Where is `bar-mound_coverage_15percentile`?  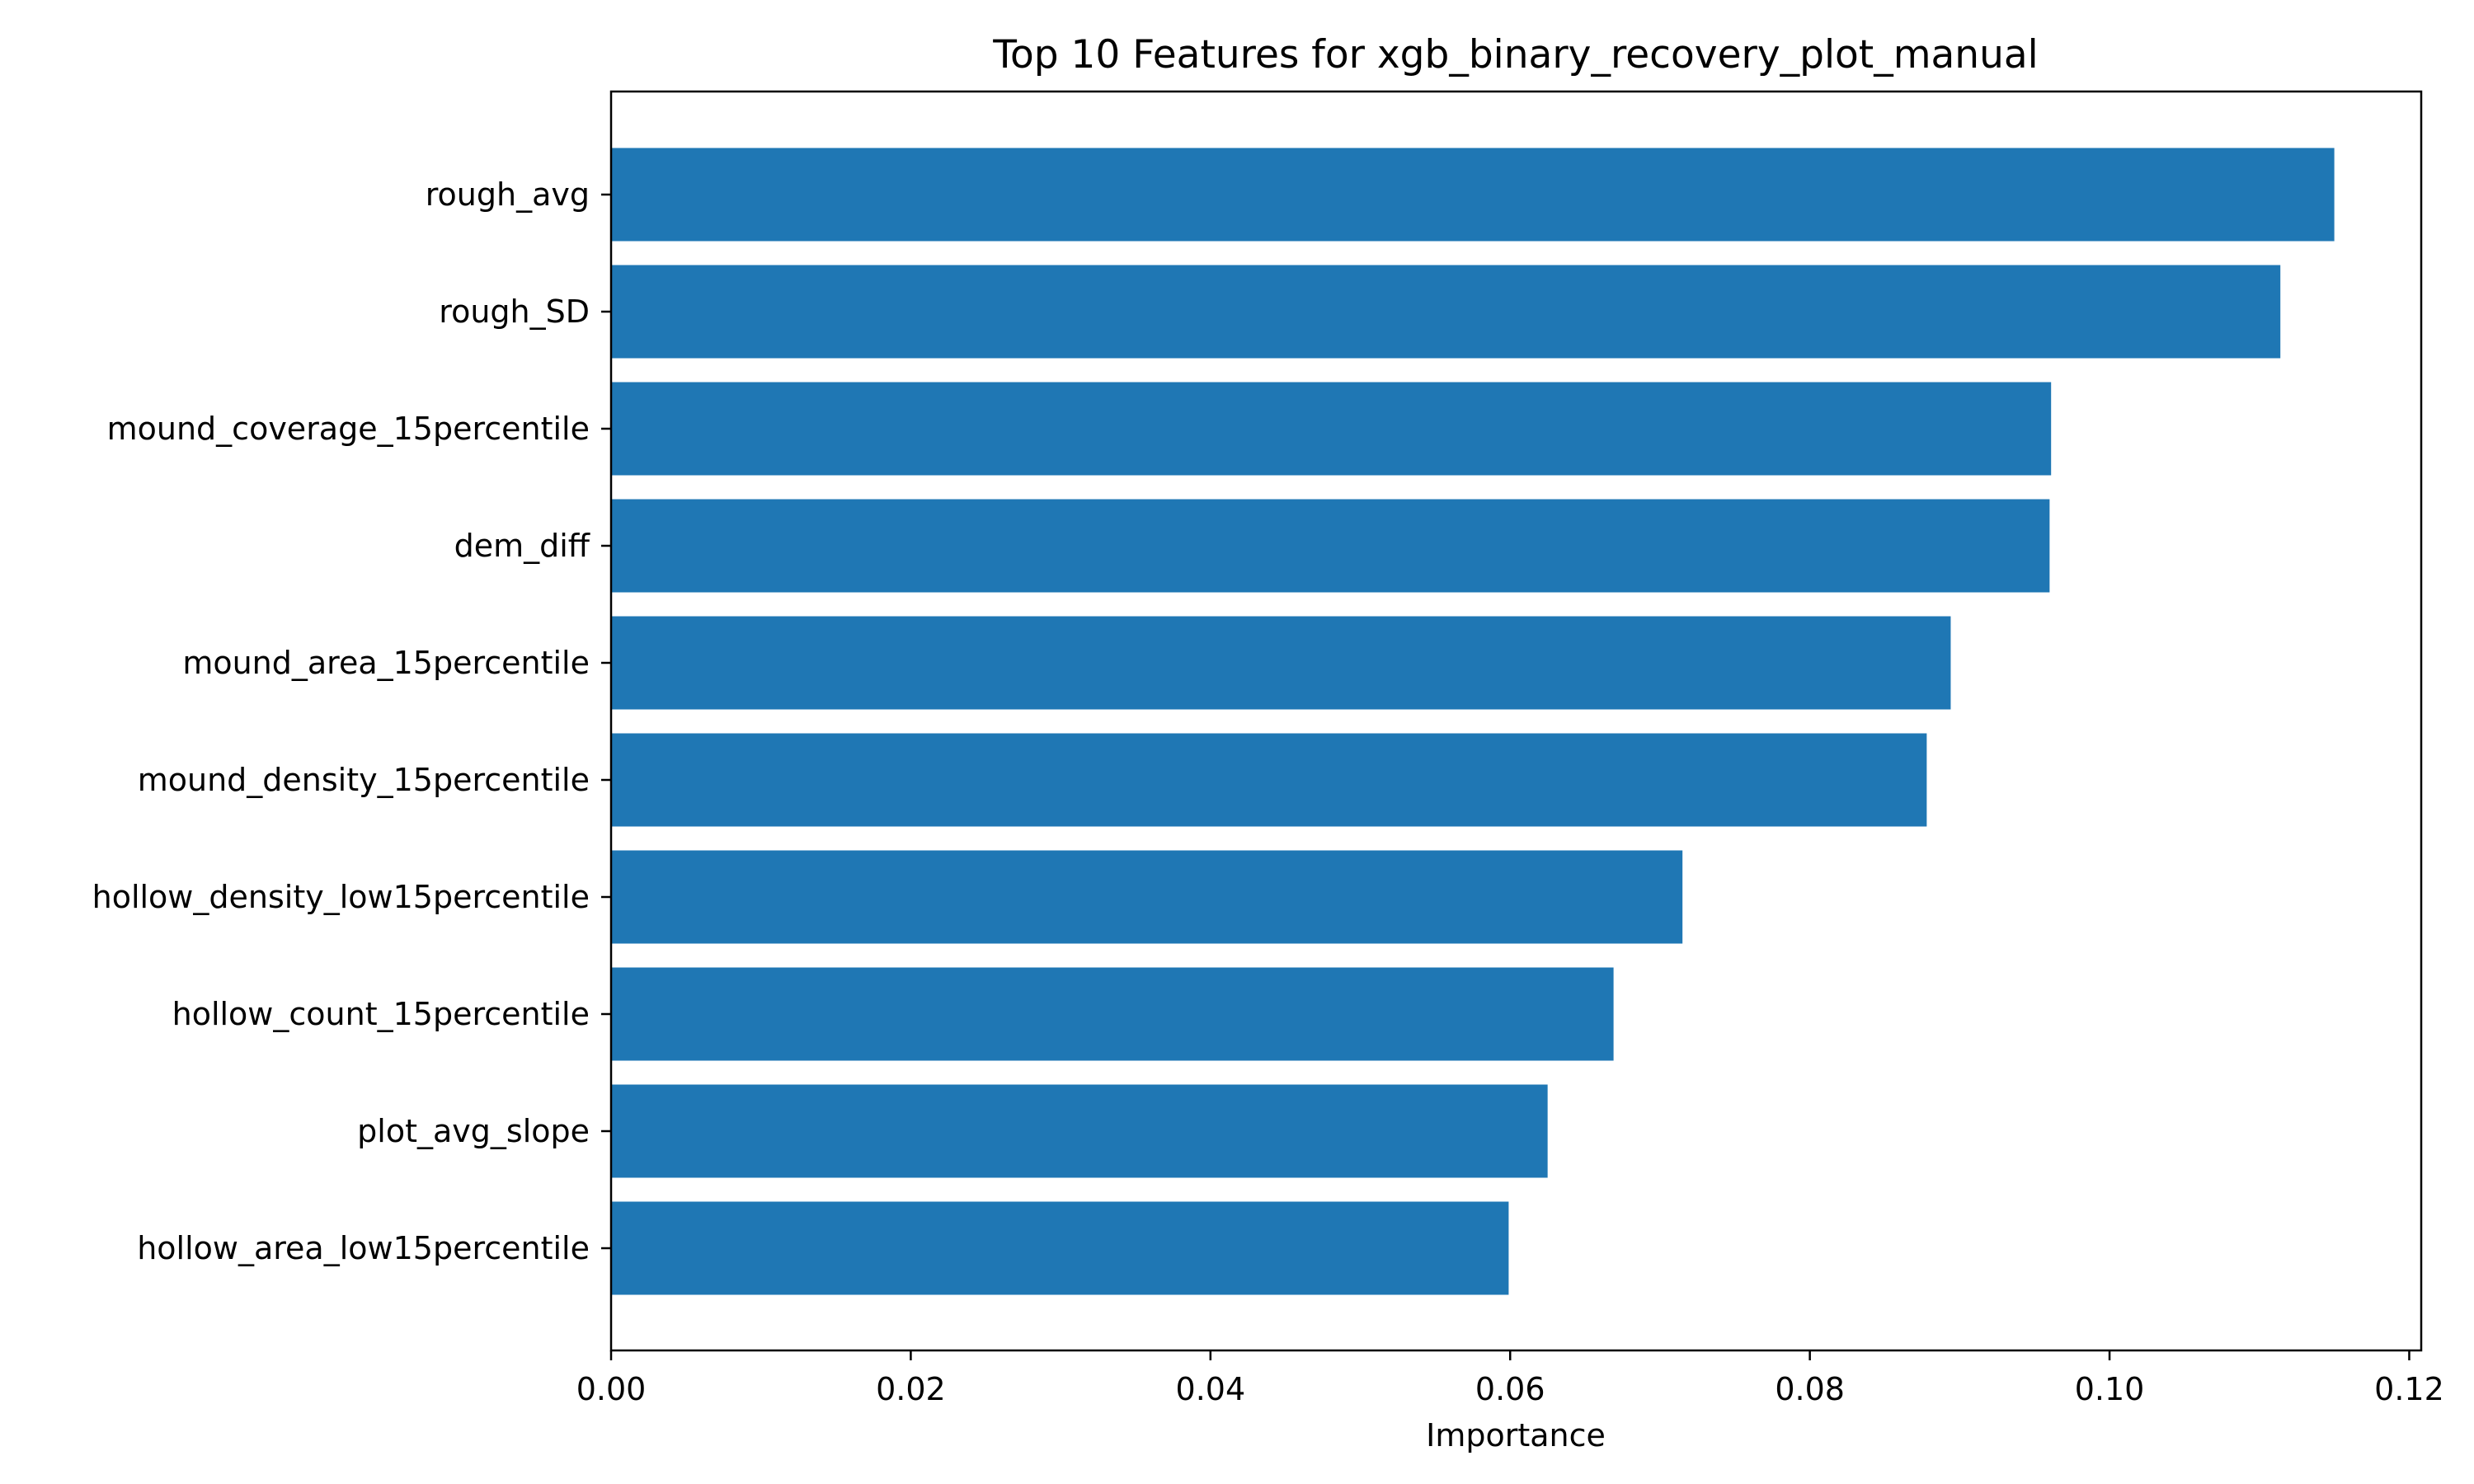
bar-mound_coverage_15percentile is located at coordinates (1331, 429).